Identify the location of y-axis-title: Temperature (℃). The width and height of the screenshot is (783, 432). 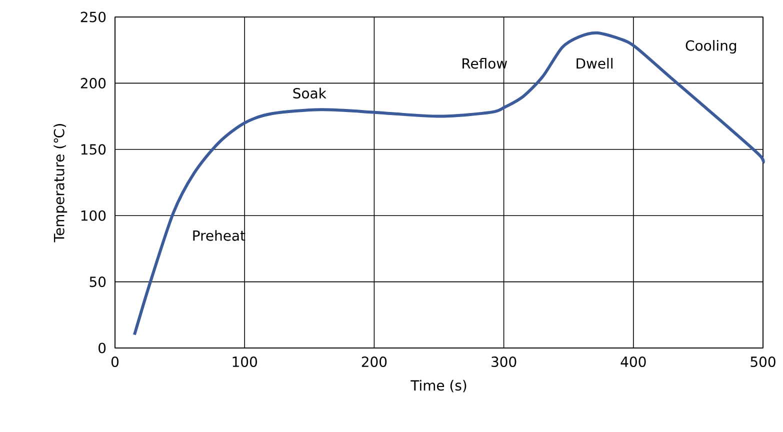
(61, 183).